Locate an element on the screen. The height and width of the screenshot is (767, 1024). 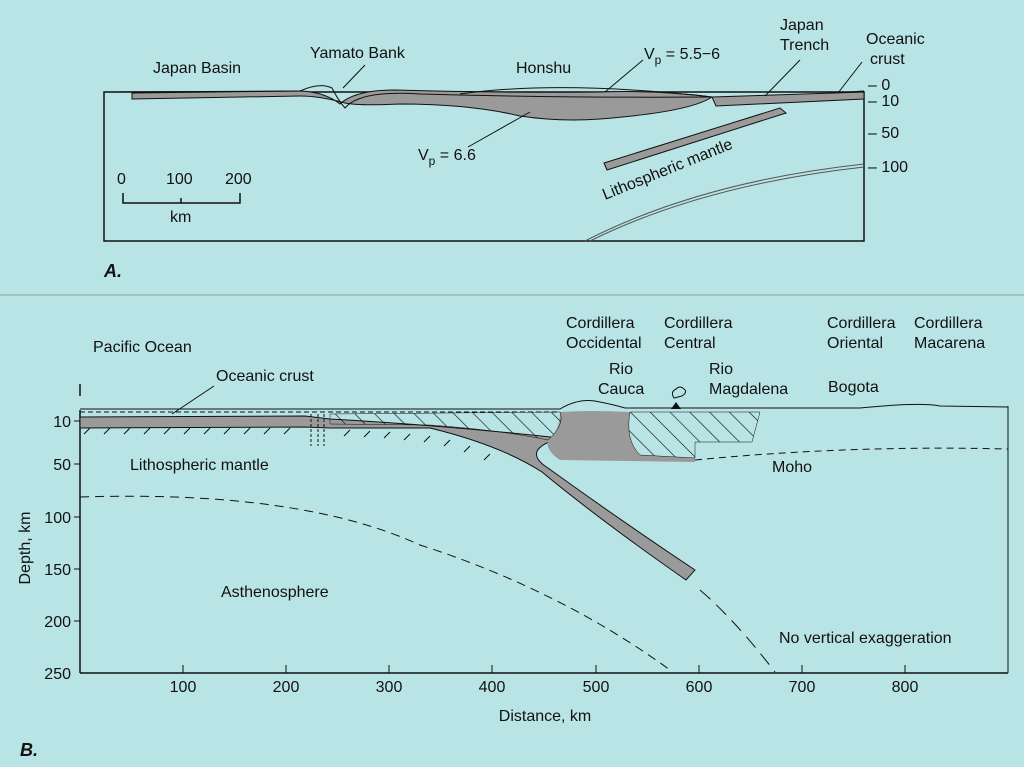
x-tick-700: 700 is located at coordinates (802, 687).